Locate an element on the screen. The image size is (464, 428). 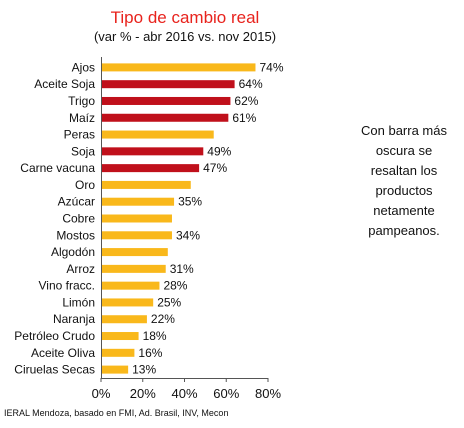
x-tick-label: 0% is located at coordinates (101, 393).